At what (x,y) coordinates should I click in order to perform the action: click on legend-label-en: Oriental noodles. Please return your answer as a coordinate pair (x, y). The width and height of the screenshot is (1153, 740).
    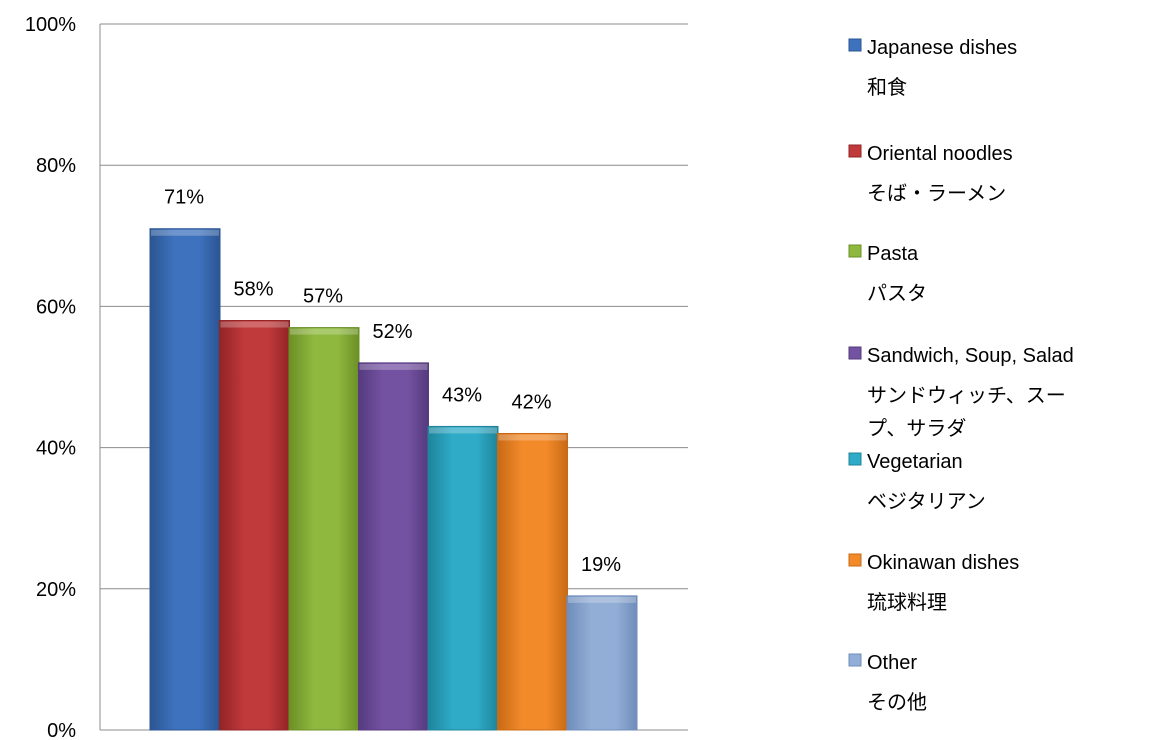
    Looking at the image, I should click on (940, 154).